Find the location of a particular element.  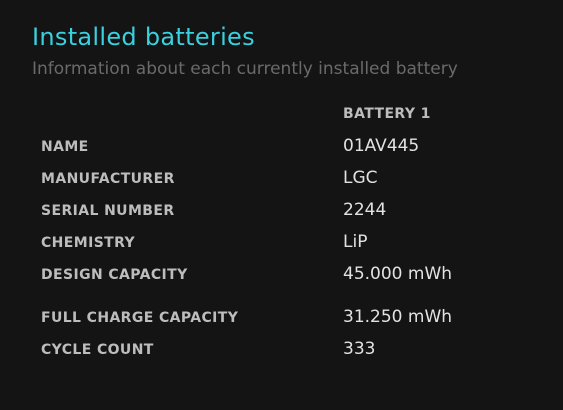

table-row-serial-number: SERIAL NUMBER 2244 is located at coordinates (281, 212).